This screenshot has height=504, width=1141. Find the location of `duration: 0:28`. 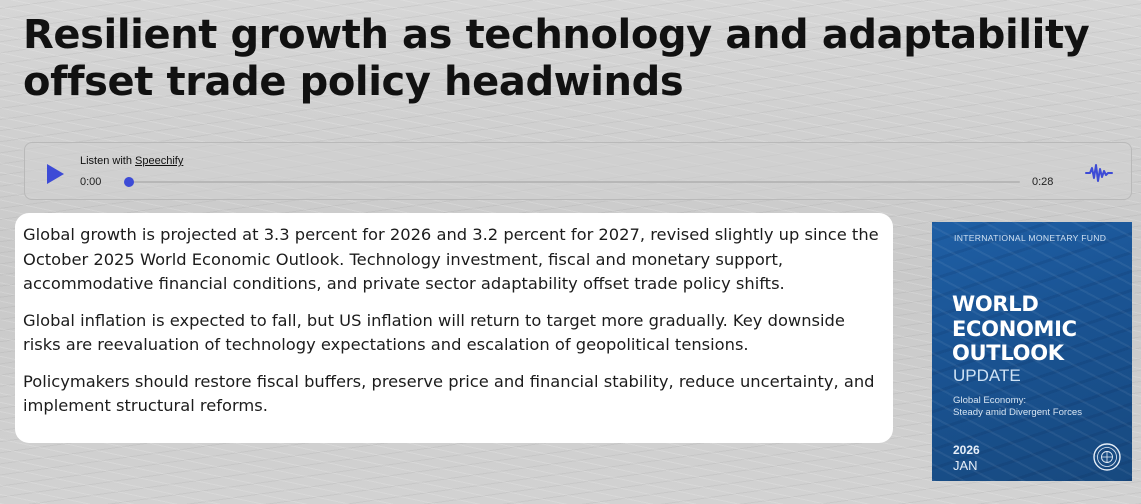

duration: 0:28 is located at coordinates (1043, 182).